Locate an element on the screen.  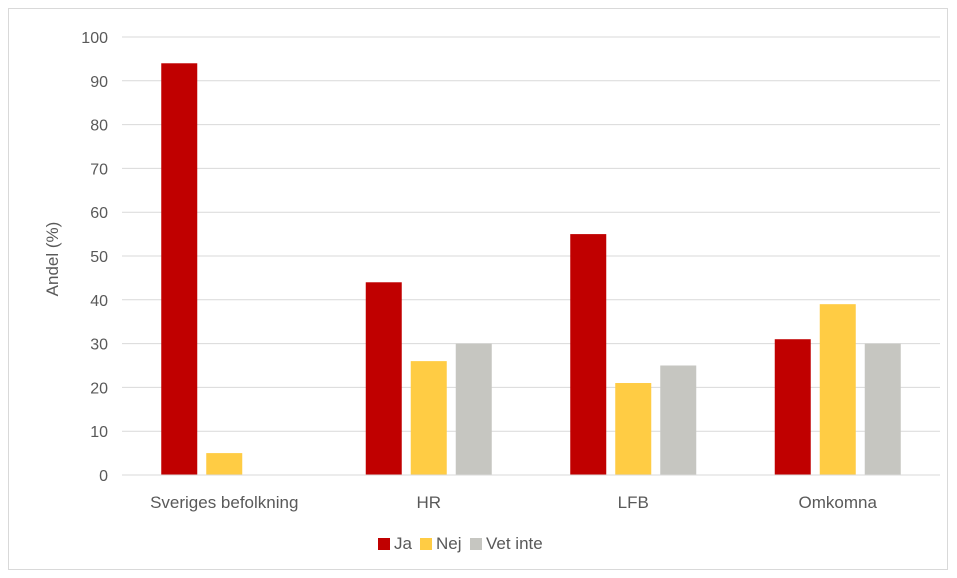
y-tick-label: 40 is located at coordinates (99, 301).